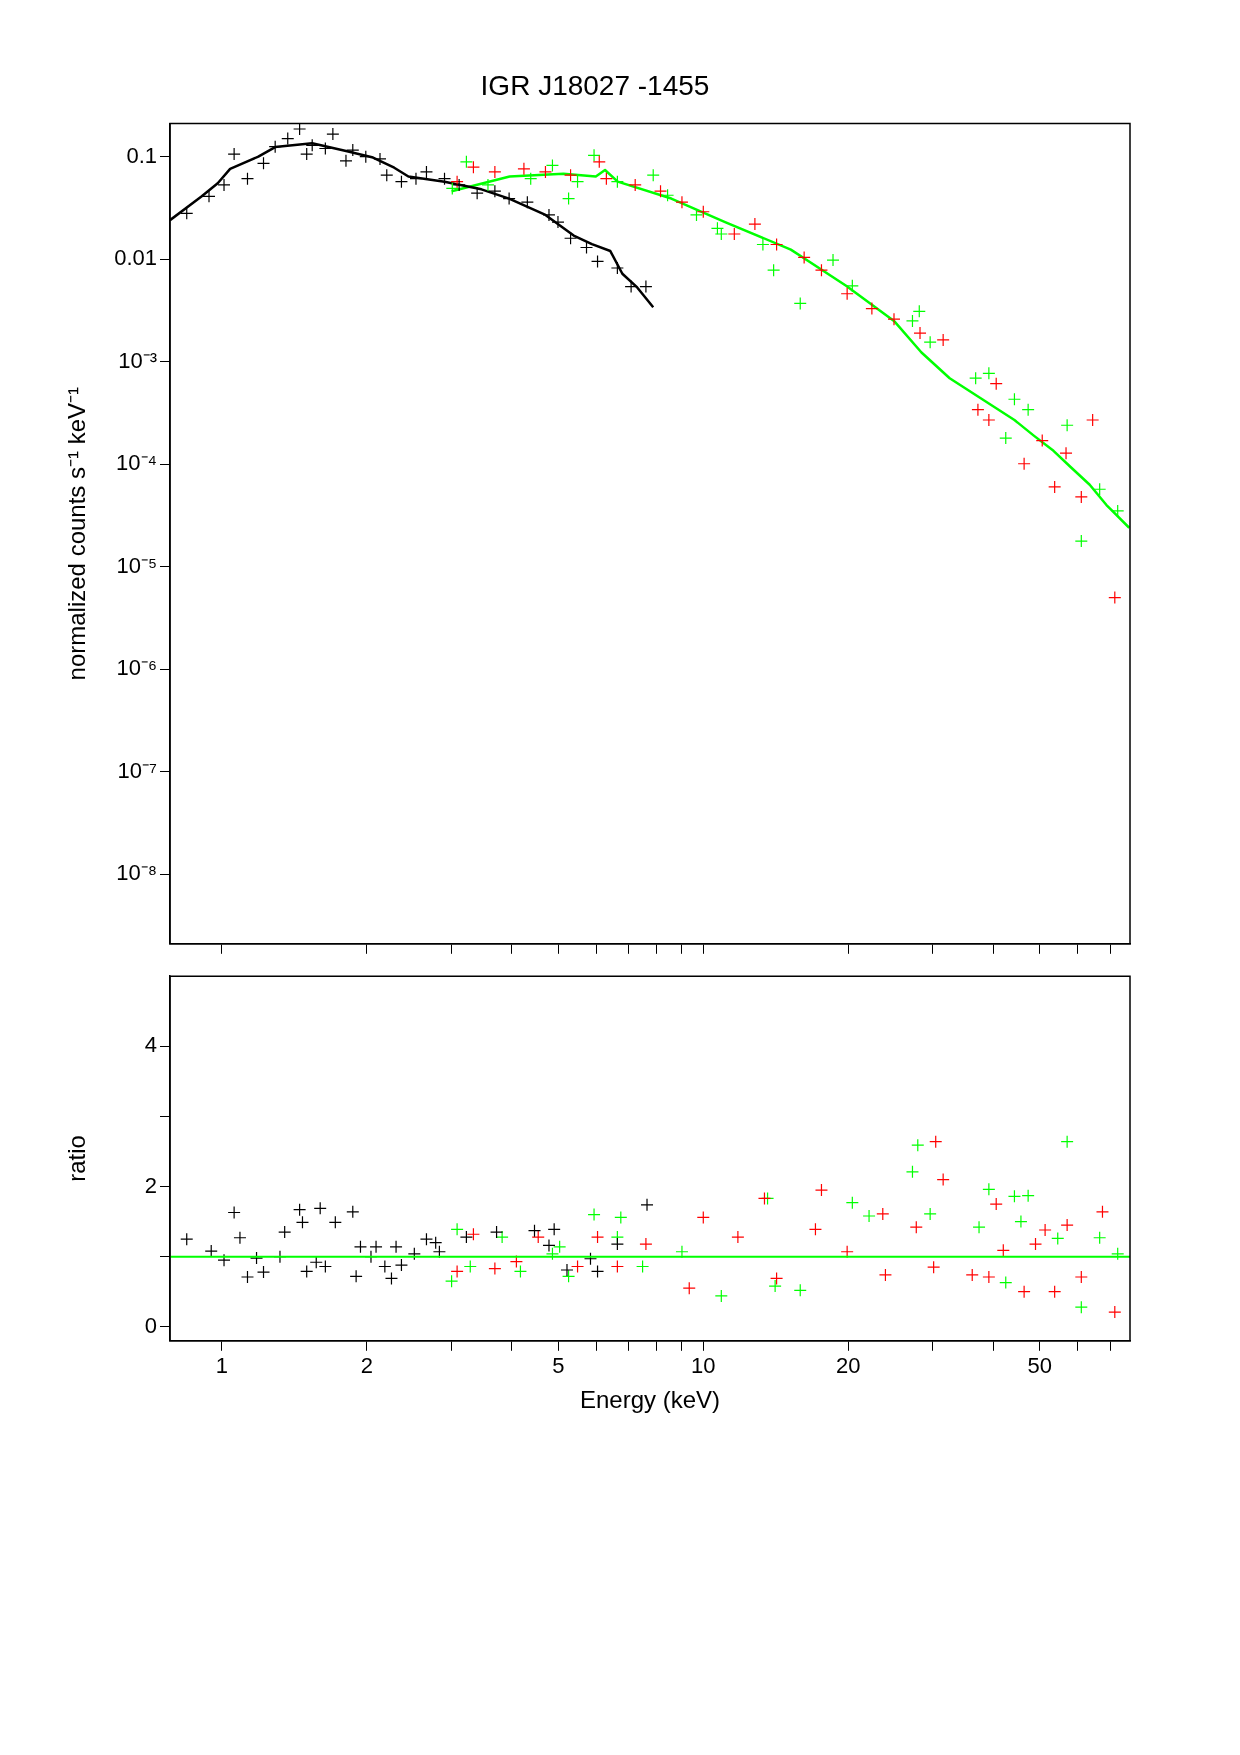 The image size is (1240, 1755). I want to click on x-tick-label: 20, so click(848, 1366).